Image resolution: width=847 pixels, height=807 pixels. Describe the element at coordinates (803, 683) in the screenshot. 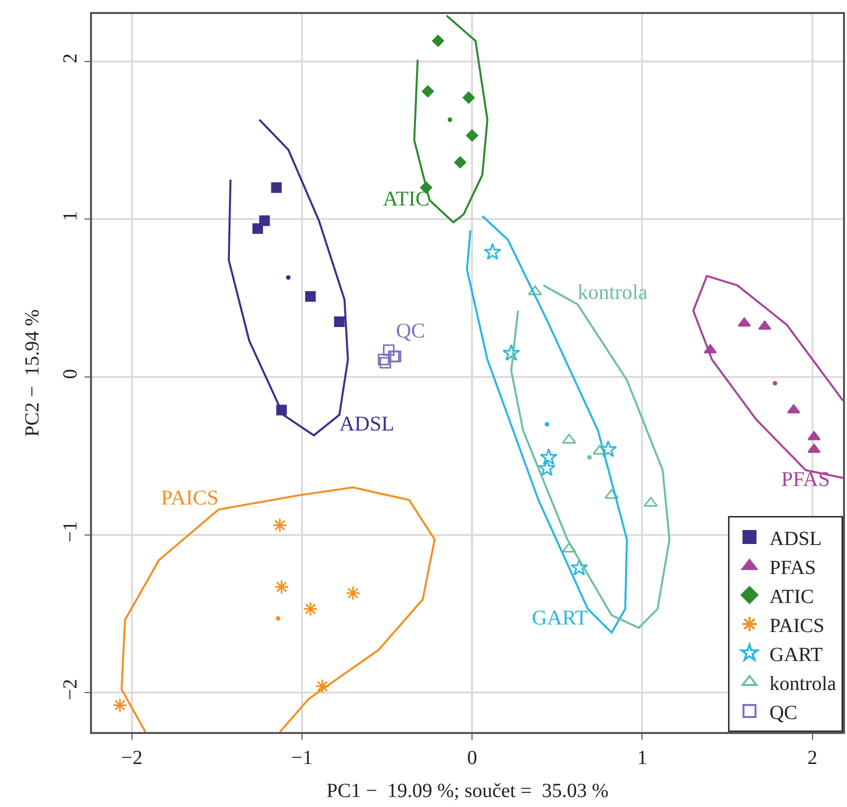

I see `legend-label: kontrola` at that location.